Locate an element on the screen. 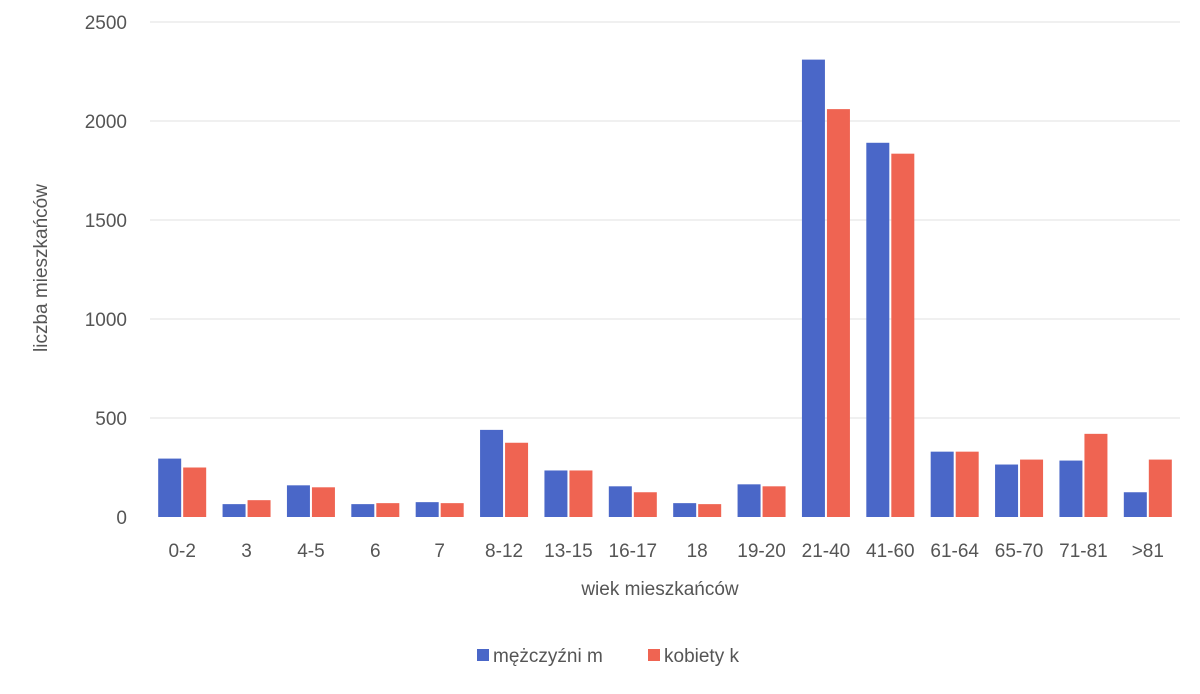 Image resolution: width=1200 pixels, height=694 pixels. x-tick-label: 41-60 is located at coordinates (890, 551).